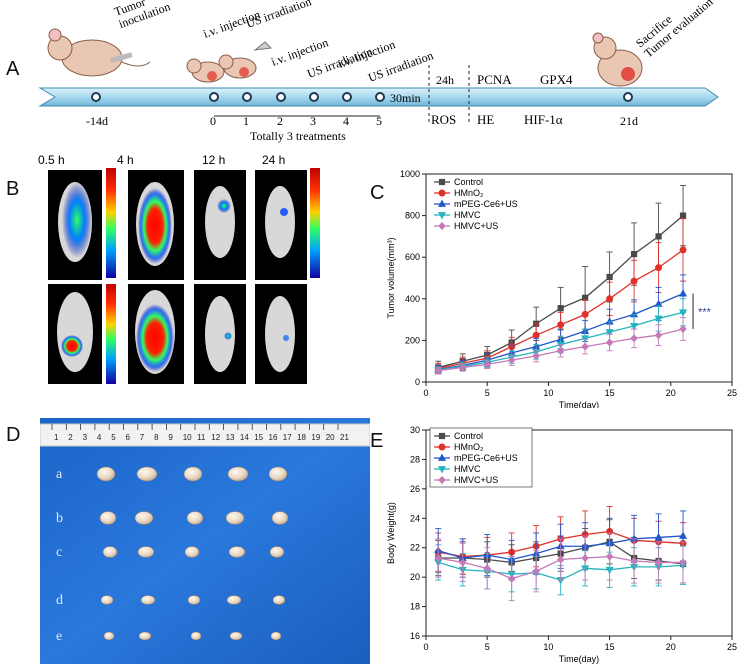 The image size is (748, 664). I want to click on us-irradiation-label-1: US irradiation, so click(278, 15).